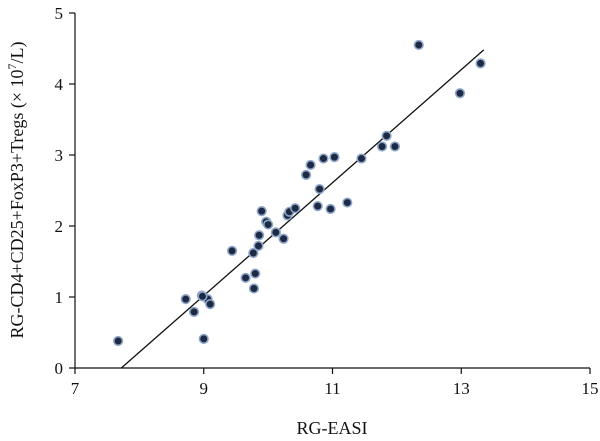  What do you see at coordinates (59, 297) in the screenshot?
I see `y-tick-label: 1` at bounding box center [59, 297].